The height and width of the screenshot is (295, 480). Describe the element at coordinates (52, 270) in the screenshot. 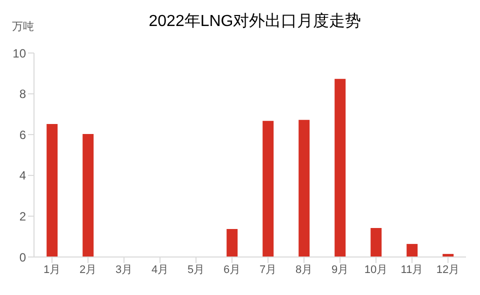

I see `x-tick-label: 1月` at that location.